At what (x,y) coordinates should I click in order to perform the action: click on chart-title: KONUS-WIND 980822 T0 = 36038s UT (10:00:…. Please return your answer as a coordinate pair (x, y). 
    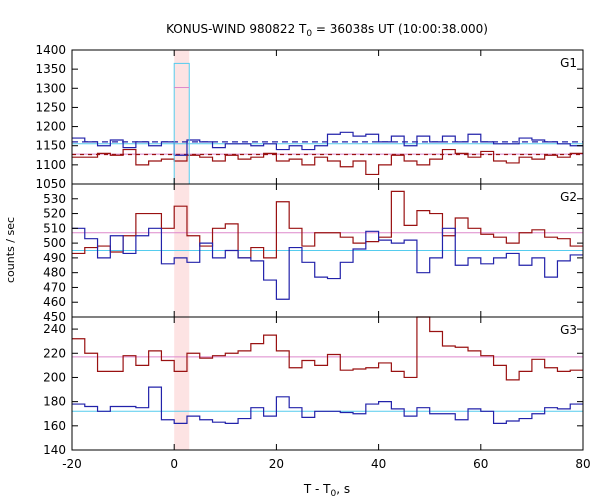
    Looking at the image, I should click on (327, 30).